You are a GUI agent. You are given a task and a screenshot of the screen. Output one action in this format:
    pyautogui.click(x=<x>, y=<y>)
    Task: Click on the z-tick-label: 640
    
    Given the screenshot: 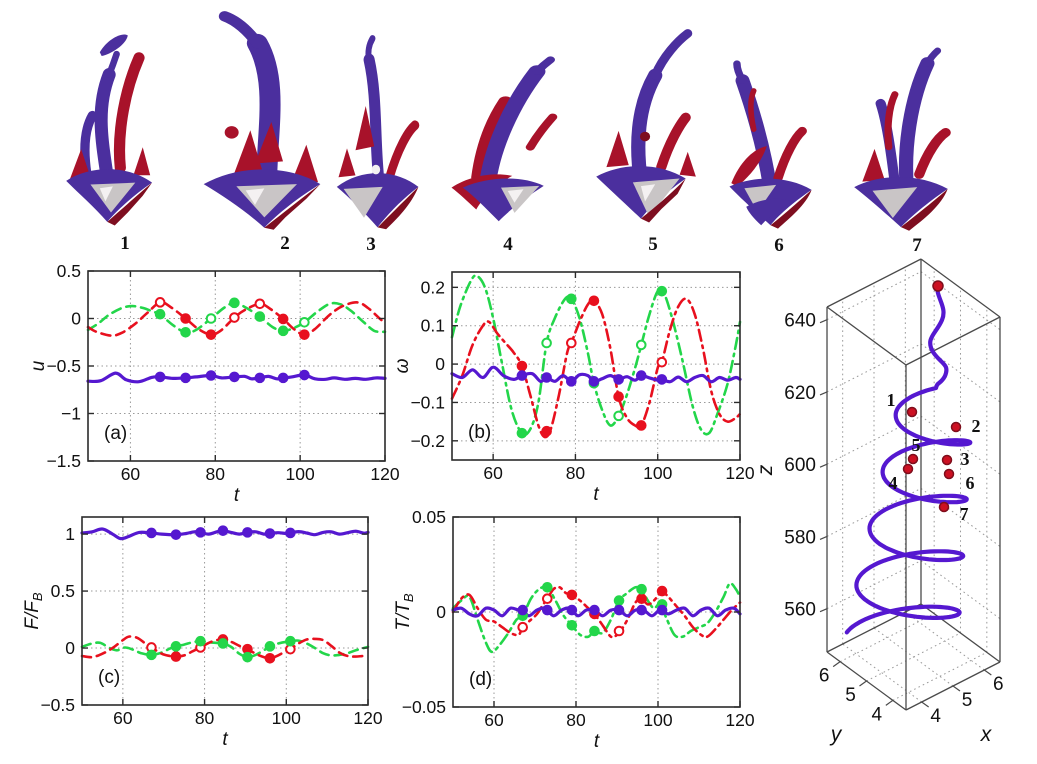 What is the action you would take?
    pyautogui.click(x=800, y=321)
    